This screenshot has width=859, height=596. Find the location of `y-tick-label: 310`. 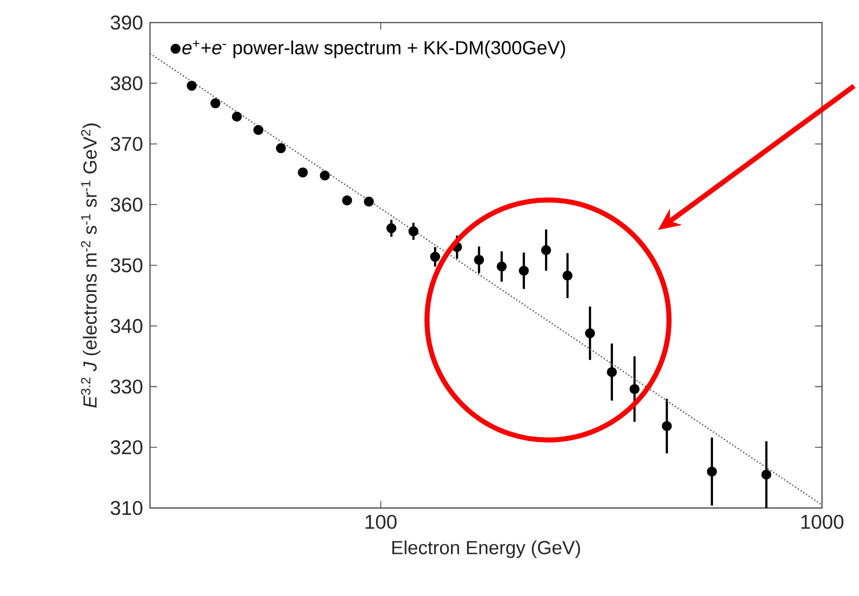

y-tick-label: 310 is located at coordinates (126, 508).